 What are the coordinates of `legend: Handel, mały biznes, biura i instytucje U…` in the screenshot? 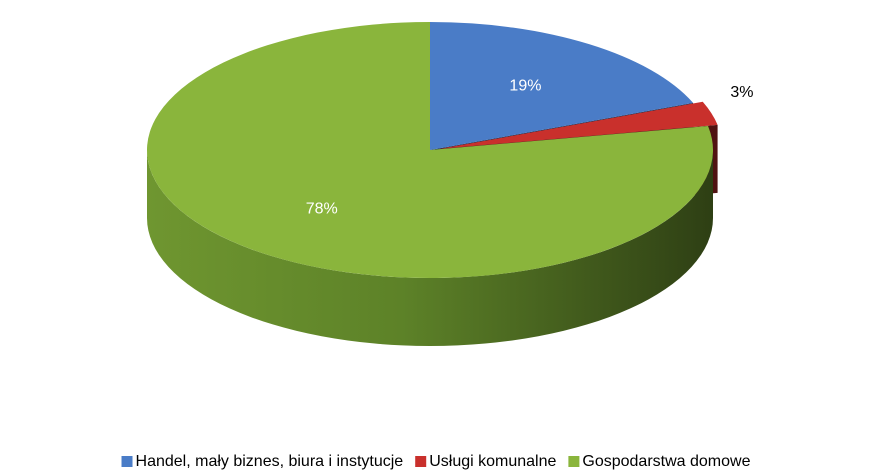 It's located at (436, 461).